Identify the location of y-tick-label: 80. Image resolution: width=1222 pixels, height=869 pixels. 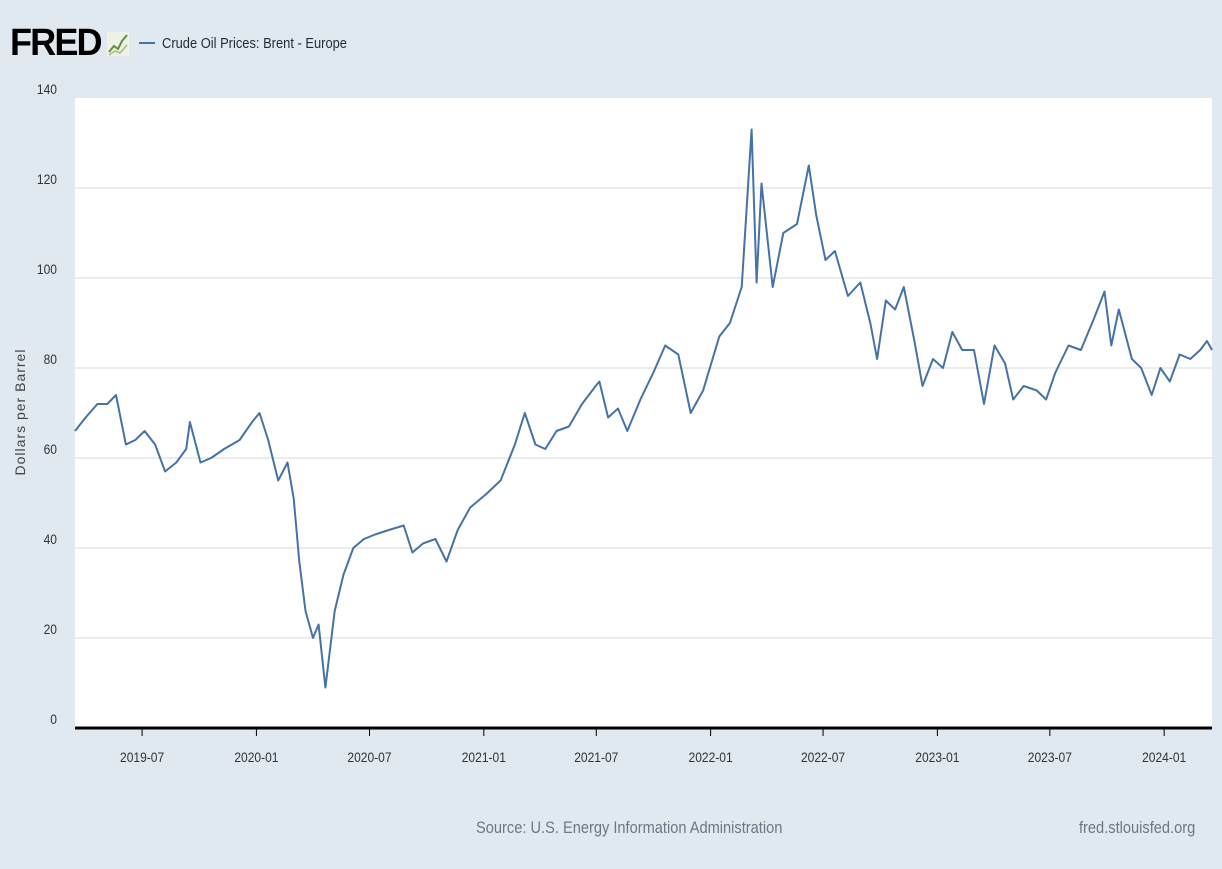
(50, 359).